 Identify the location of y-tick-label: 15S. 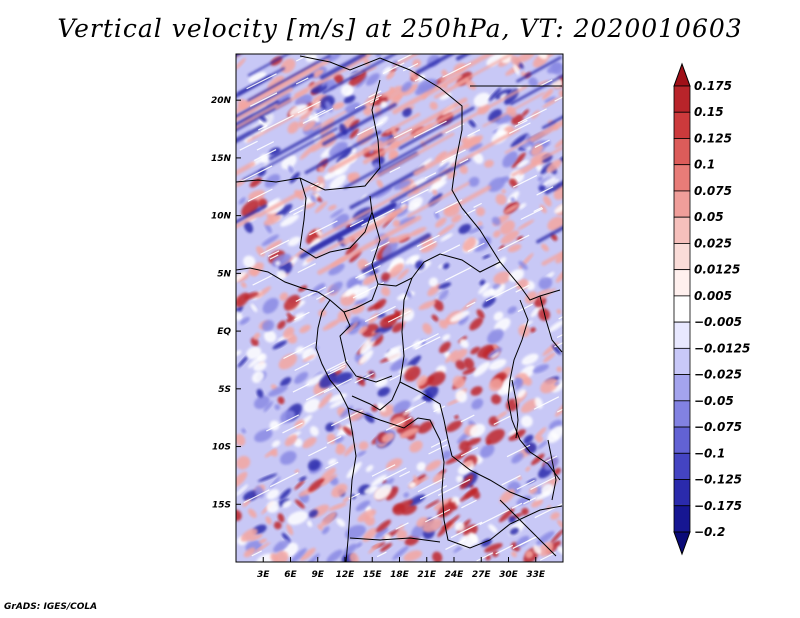
(221, 505).